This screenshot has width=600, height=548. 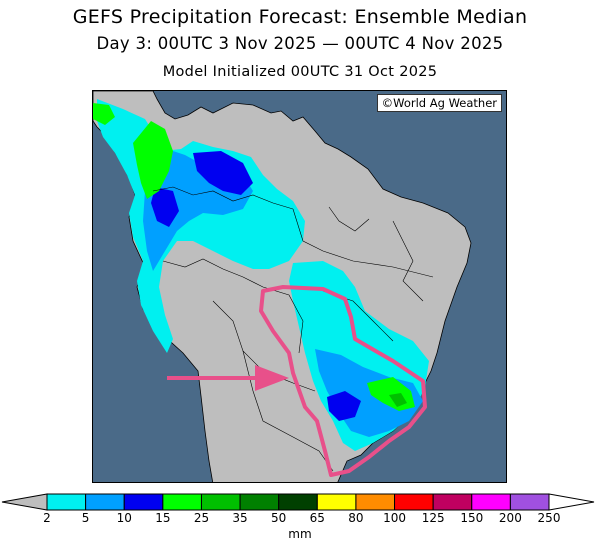 What do you see at coordinates (356, 518) in the screenshot?
I see `legend-tick-label: 80` at bounding box center [356, 518].